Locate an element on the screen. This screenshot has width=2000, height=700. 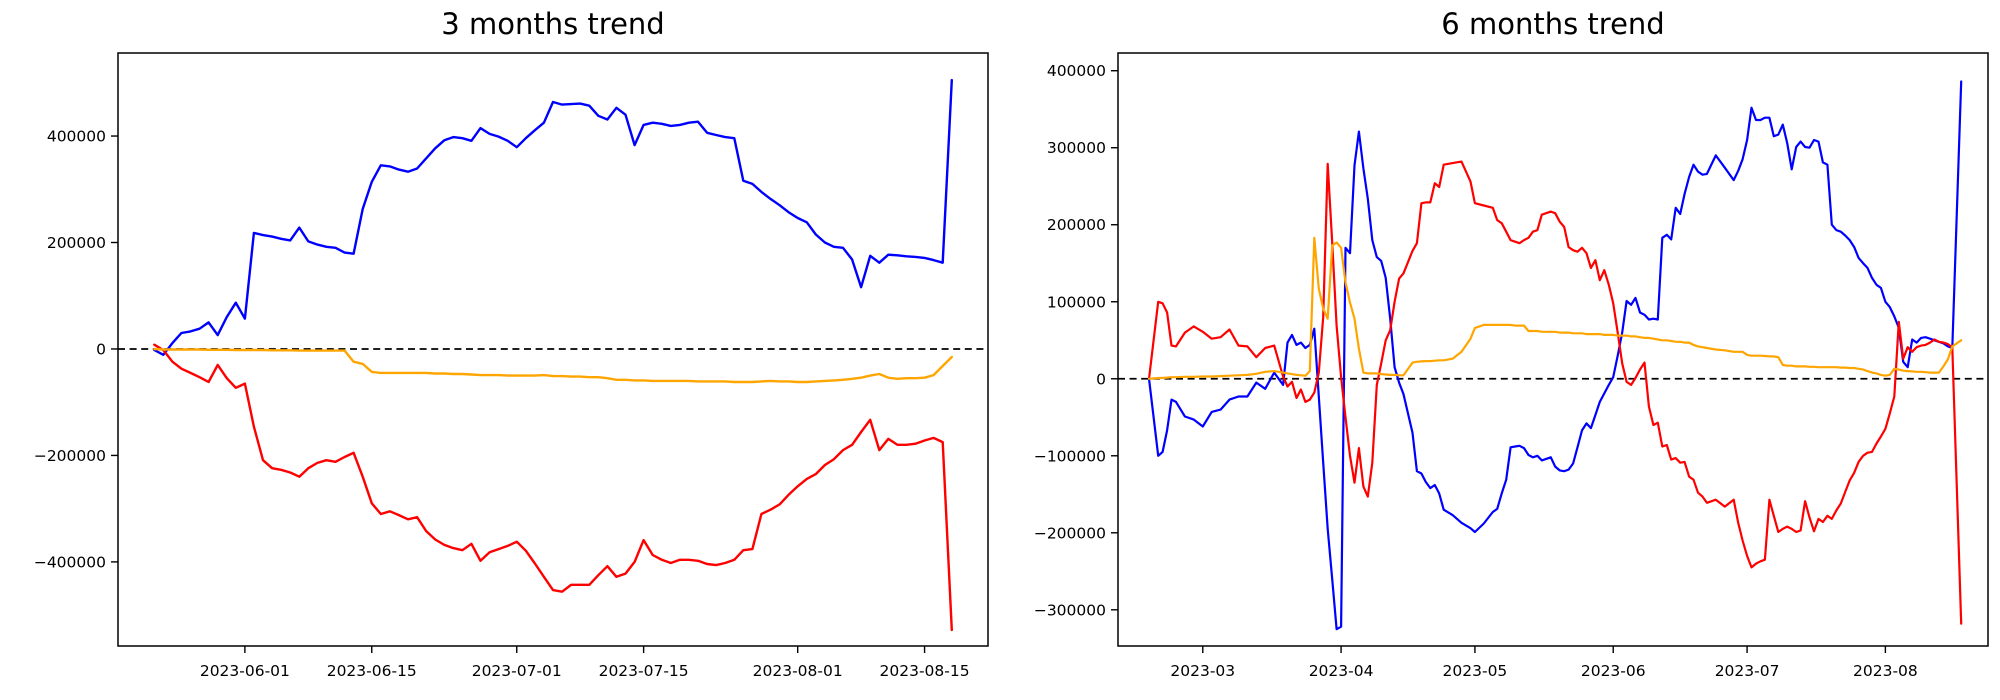
y-axis-label: 300000 is located at coordinates (1076, 148).